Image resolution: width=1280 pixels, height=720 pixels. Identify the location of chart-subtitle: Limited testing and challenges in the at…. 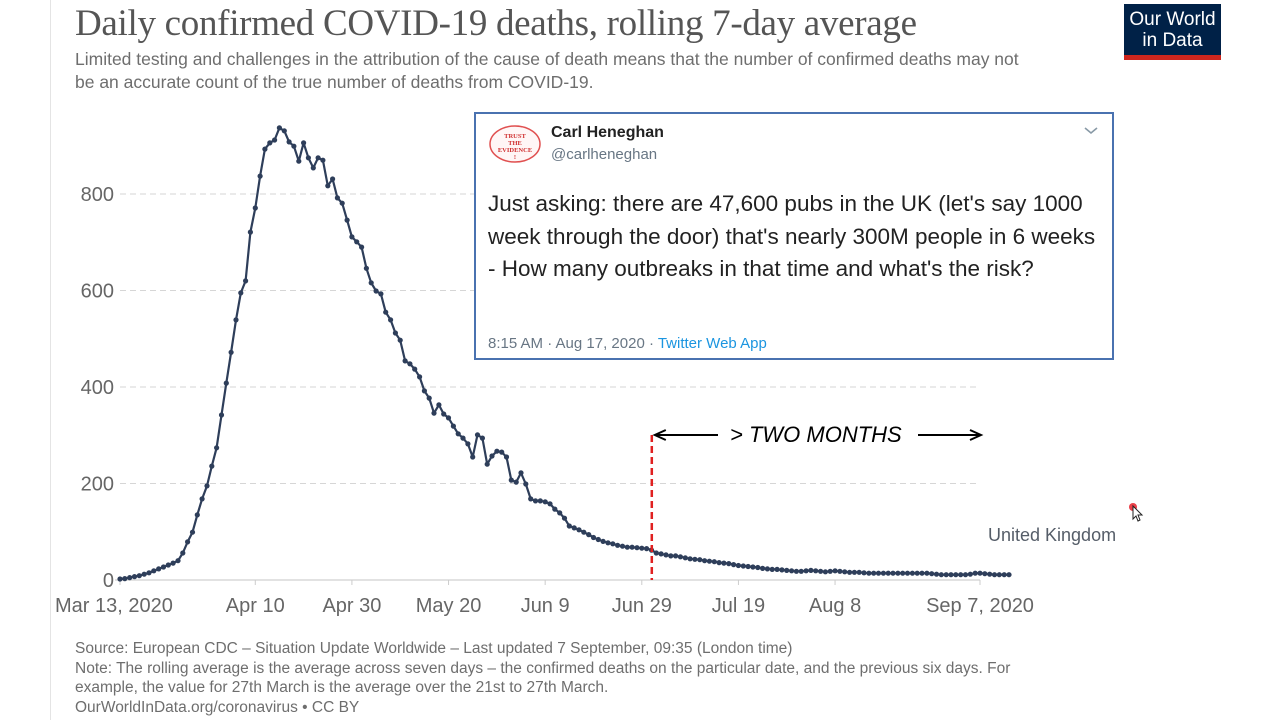
(547, 70).